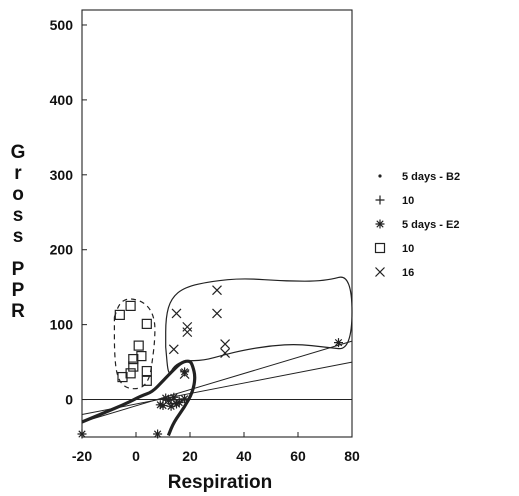 This screenshot has height=496, width=519. I want to click on legend-marker-x, so click(380, 272).